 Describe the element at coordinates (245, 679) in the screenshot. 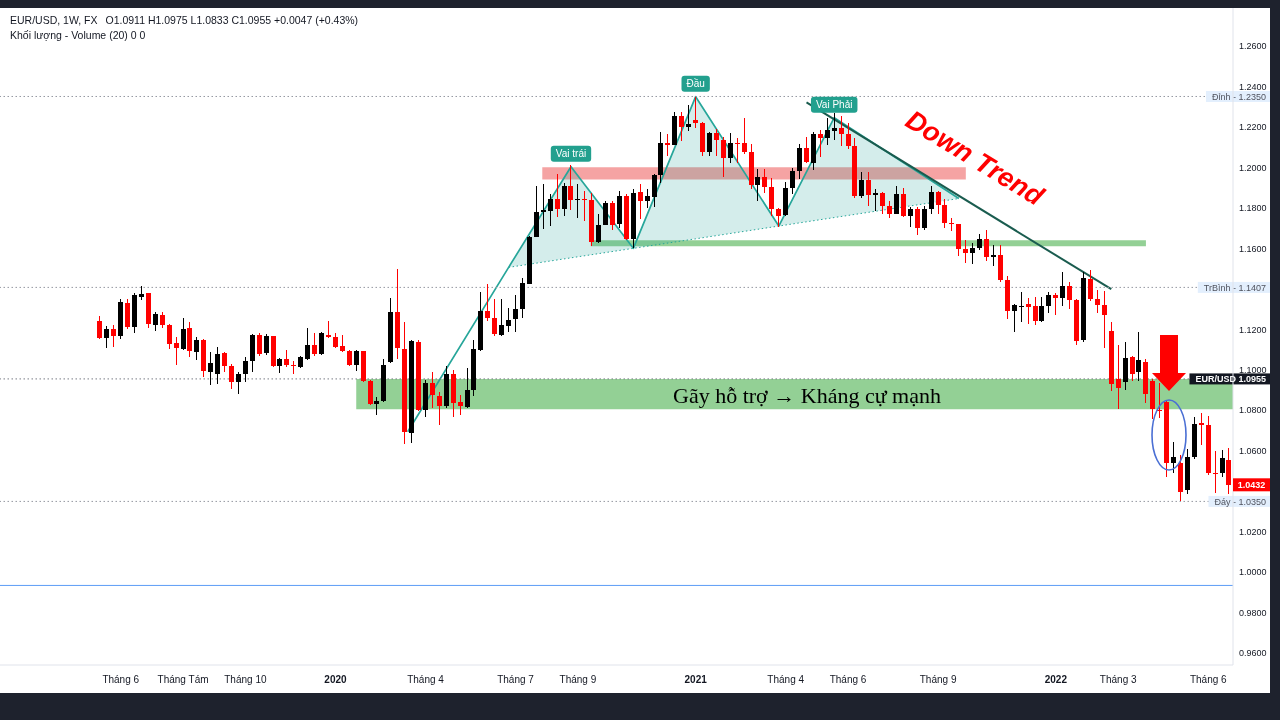

I see `x-tick-label: Tháng 10` at that location.